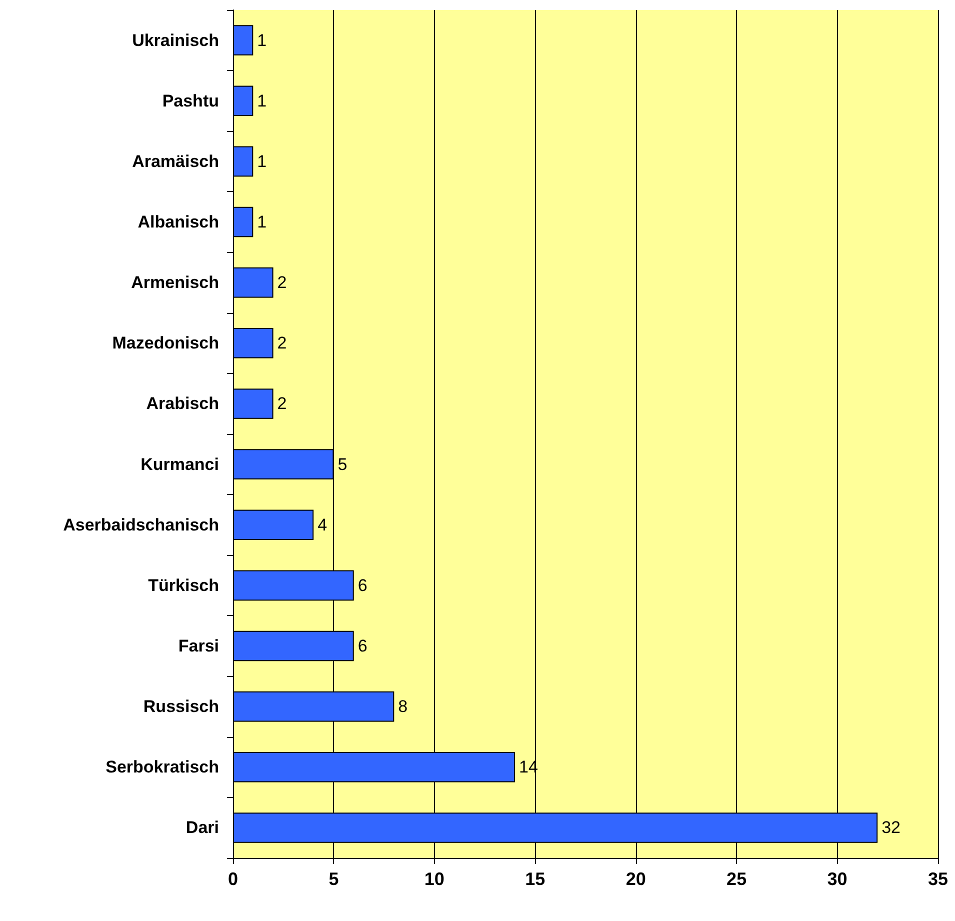 The height and width of the screenshot is (921, 955). I want to click on data-label: 4, so click(323, 524).